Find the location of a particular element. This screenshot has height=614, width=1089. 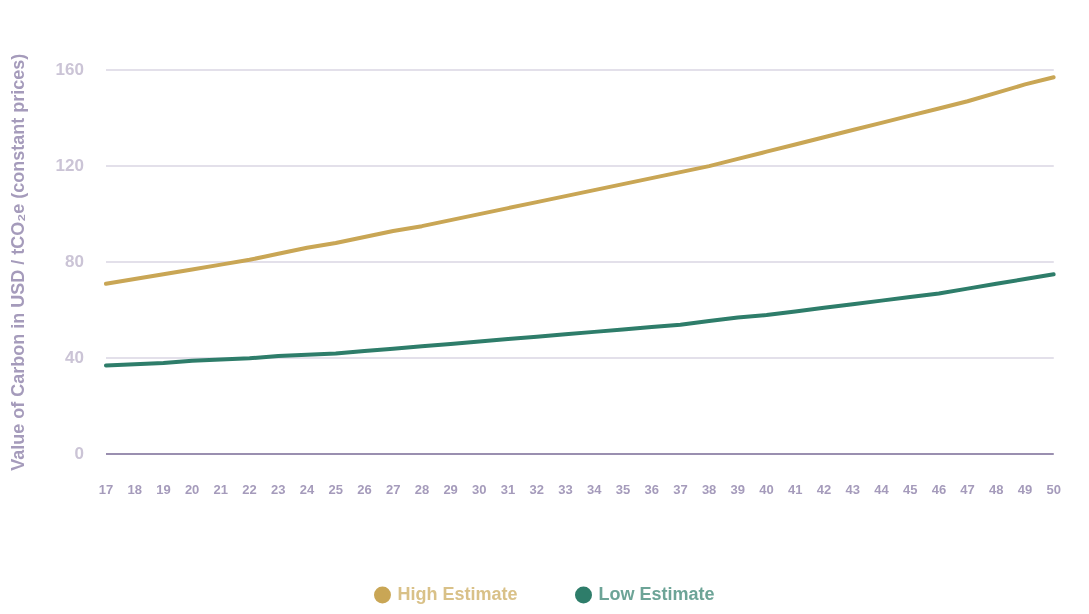

x-tick-label: 35 is located at coordinates (623, 489).